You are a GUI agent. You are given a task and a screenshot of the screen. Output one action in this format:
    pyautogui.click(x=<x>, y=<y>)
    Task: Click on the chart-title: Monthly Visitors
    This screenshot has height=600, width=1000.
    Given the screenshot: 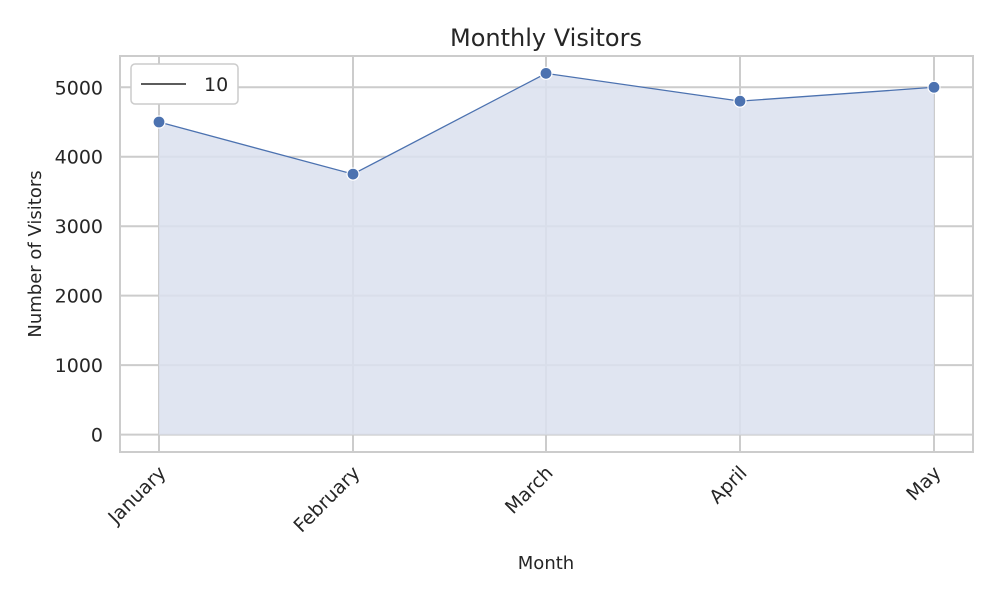 What is the action you would take?
    pyautogui.click(x=546, y=38)
    